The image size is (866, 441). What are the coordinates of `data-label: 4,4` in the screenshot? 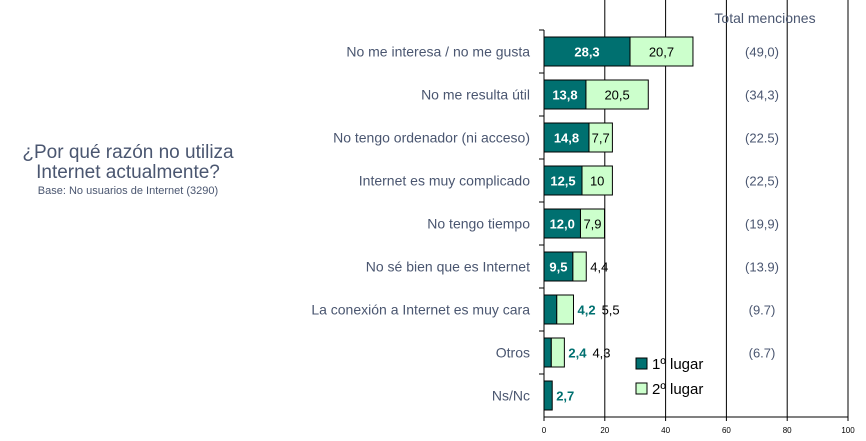 It's located at (599, 267).